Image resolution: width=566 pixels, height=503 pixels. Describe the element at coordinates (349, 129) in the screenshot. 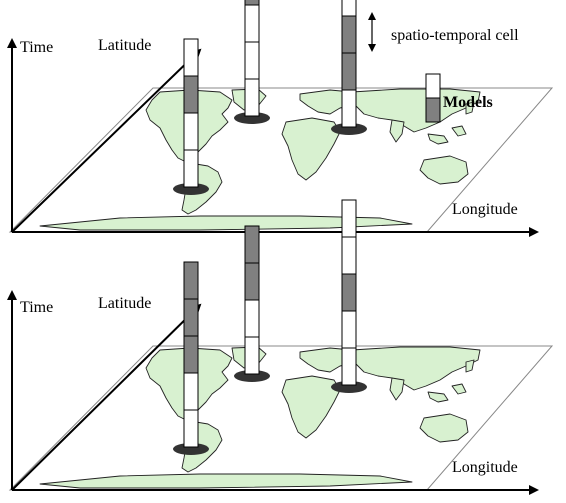

I see `top-column-3-shadow` at that location.